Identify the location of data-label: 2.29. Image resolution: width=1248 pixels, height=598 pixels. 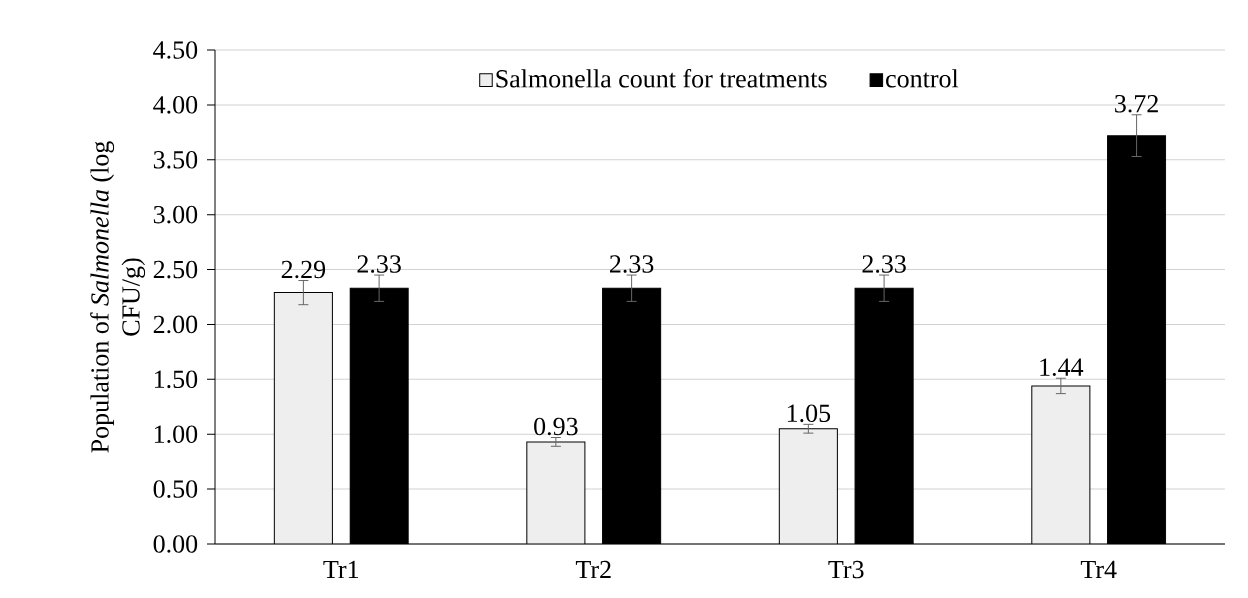
(303, 269).